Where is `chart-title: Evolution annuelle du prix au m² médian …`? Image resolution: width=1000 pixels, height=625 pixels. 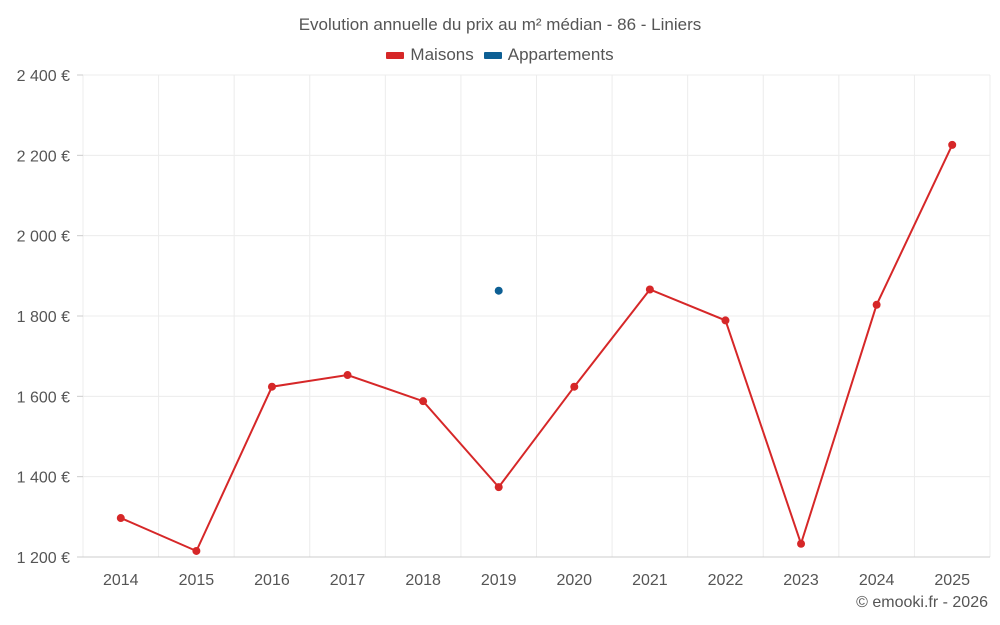
chart-title: Evolution annuelle du prix au m² médian … is located at coordinates (500, 24).